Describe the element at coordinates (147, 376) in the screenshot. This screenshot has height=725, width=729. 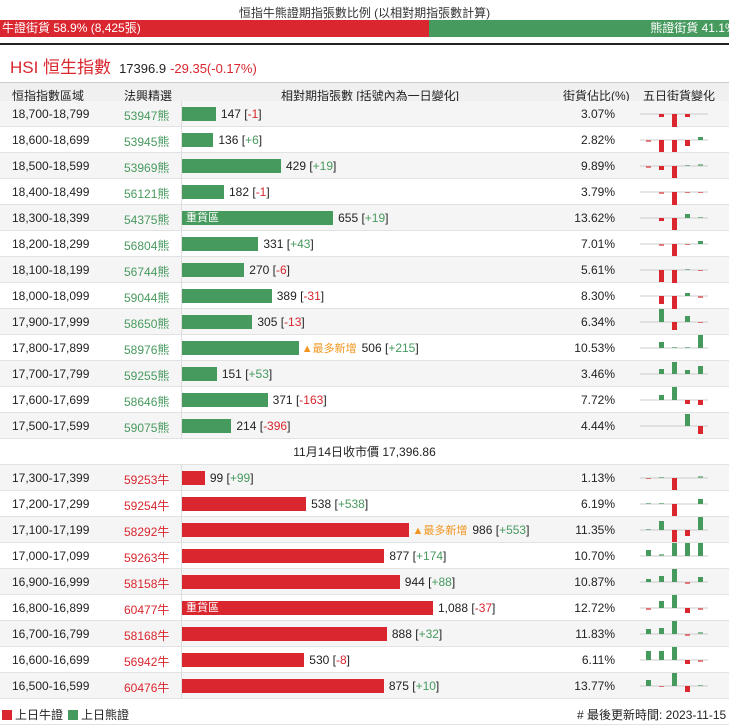
I see `warrant-code-link: 59255熊` at that location.